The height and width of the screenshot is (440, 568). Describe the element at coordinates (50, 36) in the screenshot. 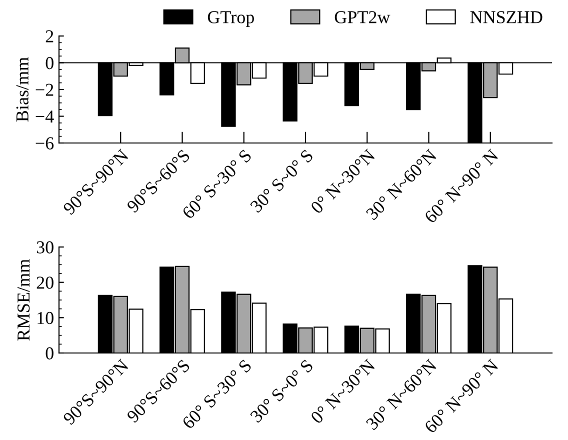

I see `y-tick-label: 2` at that location.